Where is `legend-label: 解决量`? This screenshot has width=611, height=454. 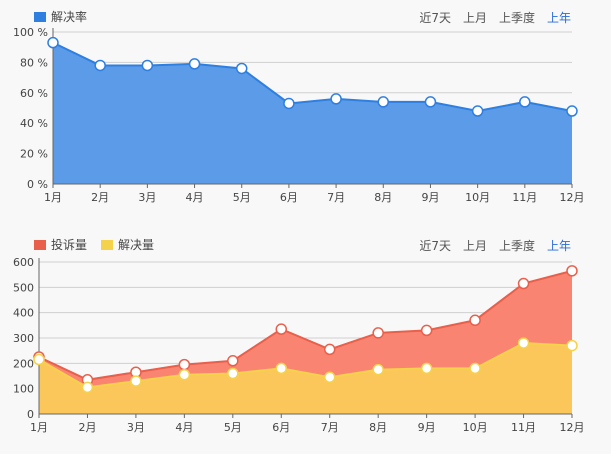
legend-label: 解决量 is located at coordinates (136, 245).